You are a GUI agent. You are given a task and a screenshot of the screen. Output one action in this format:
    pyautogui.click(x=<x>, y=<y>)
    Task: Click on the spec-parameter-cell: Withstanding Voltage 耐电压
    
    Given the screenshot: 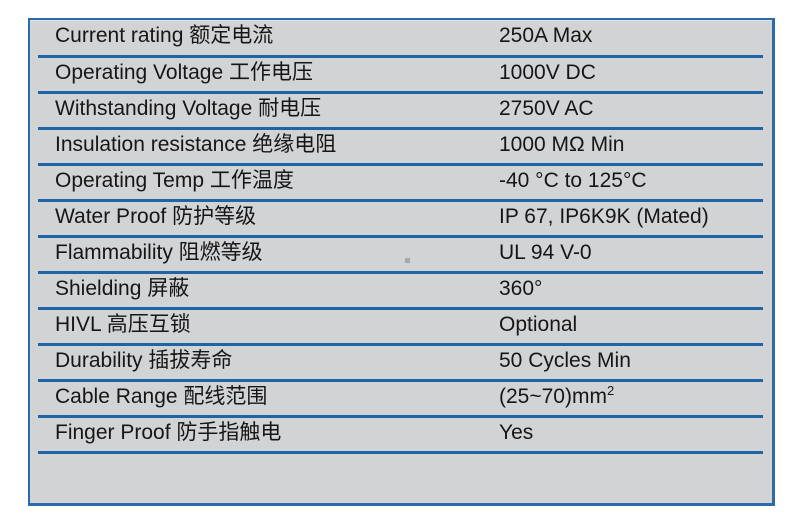 What is the action you would take?
    pyautogui.click(x=264, y=111)
    